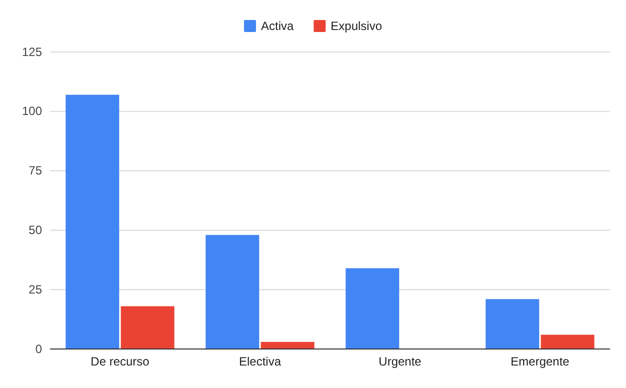 This screenshot has width=626, height=388. I want to click on y-tick-label: 25, so click(35, 289).